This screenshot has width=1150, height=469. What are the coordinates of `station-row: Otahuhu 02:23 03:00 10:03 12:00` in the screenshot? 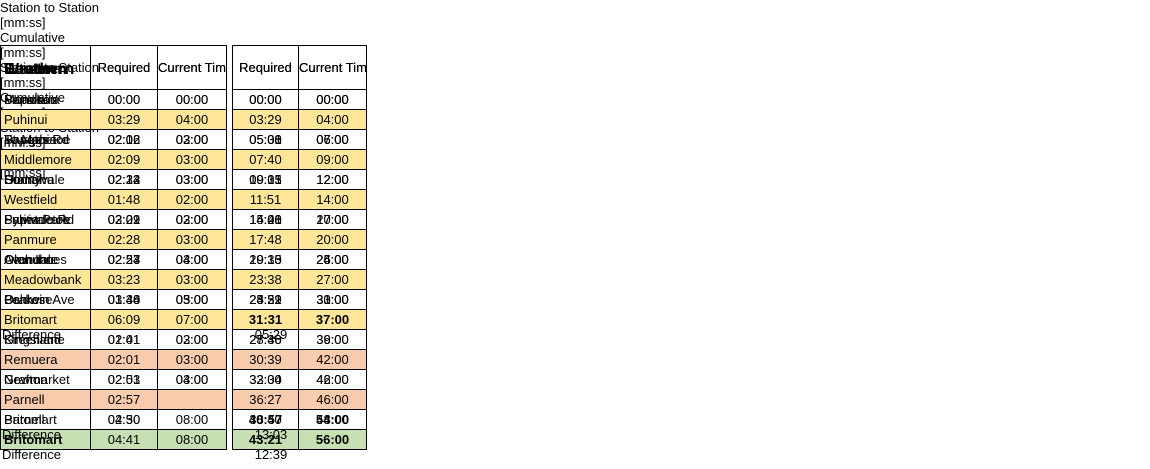 It's located at (183, 179).